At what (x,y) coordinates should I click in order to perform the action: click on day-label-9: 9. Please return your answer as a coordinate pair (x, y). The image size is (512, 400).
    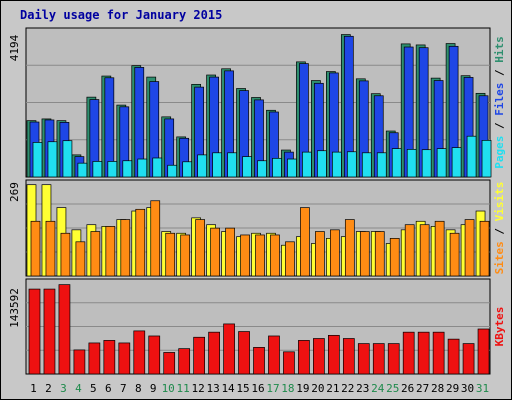
    Looking at the image, I should click on (153, 388).